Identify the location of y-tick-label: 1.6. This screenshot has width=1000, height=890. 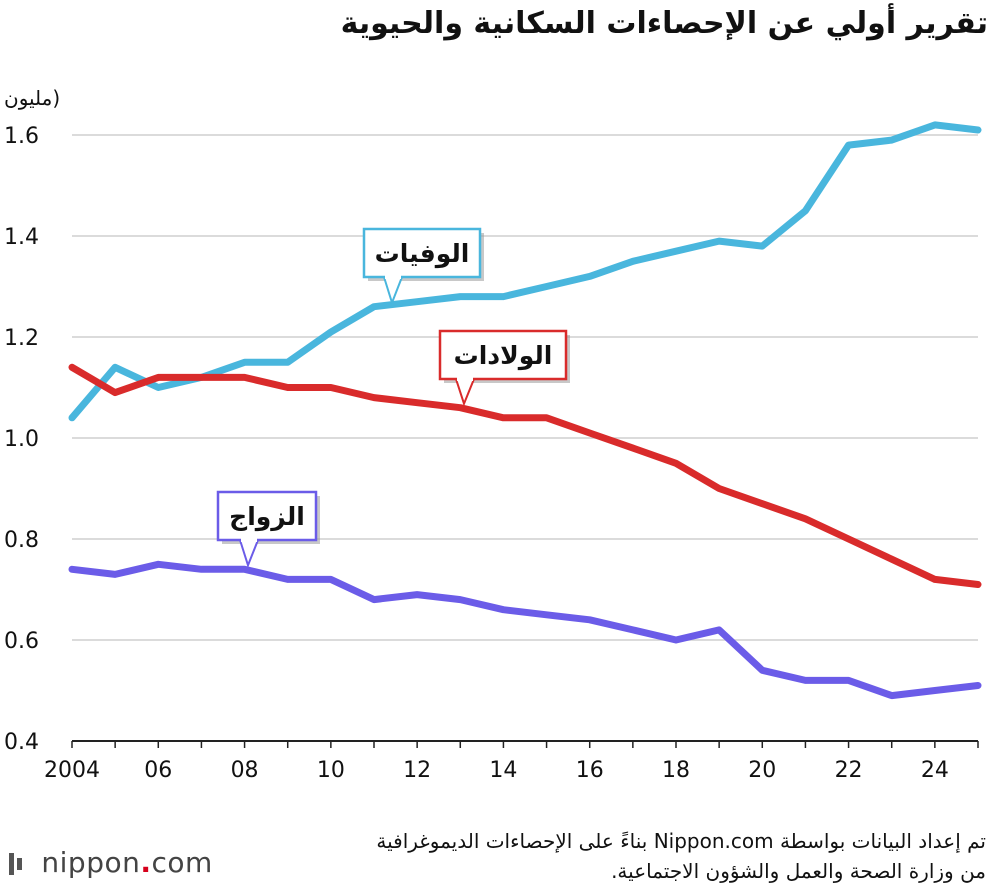
(21, 136).